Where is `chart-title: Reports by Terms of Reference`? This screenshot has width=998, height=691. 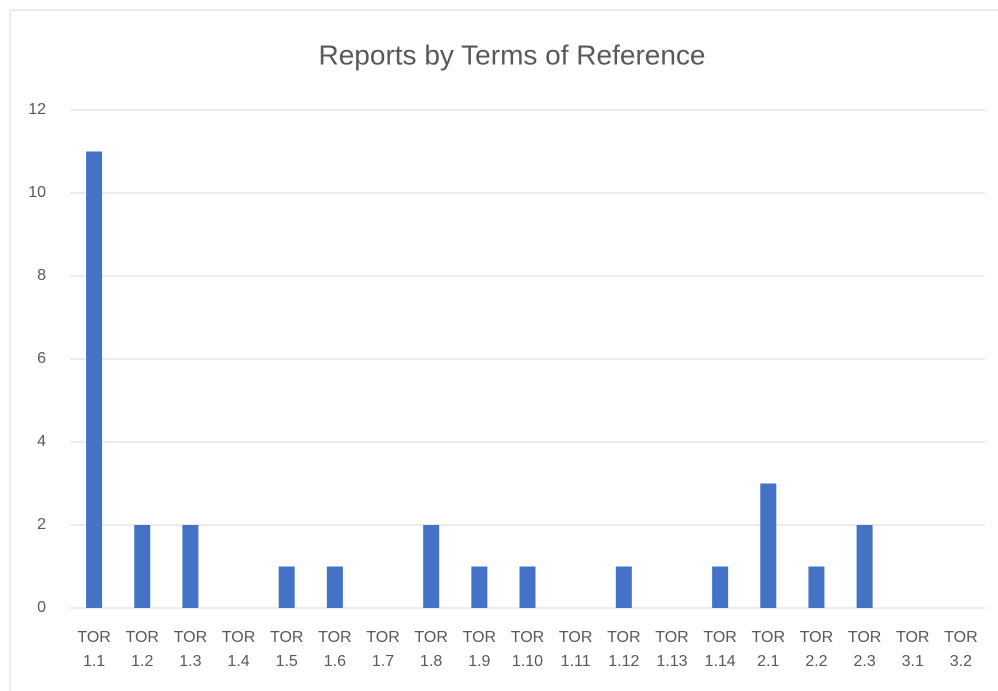
chart-title: Reports by Terms of Reference is located at coordinates (512, 54).